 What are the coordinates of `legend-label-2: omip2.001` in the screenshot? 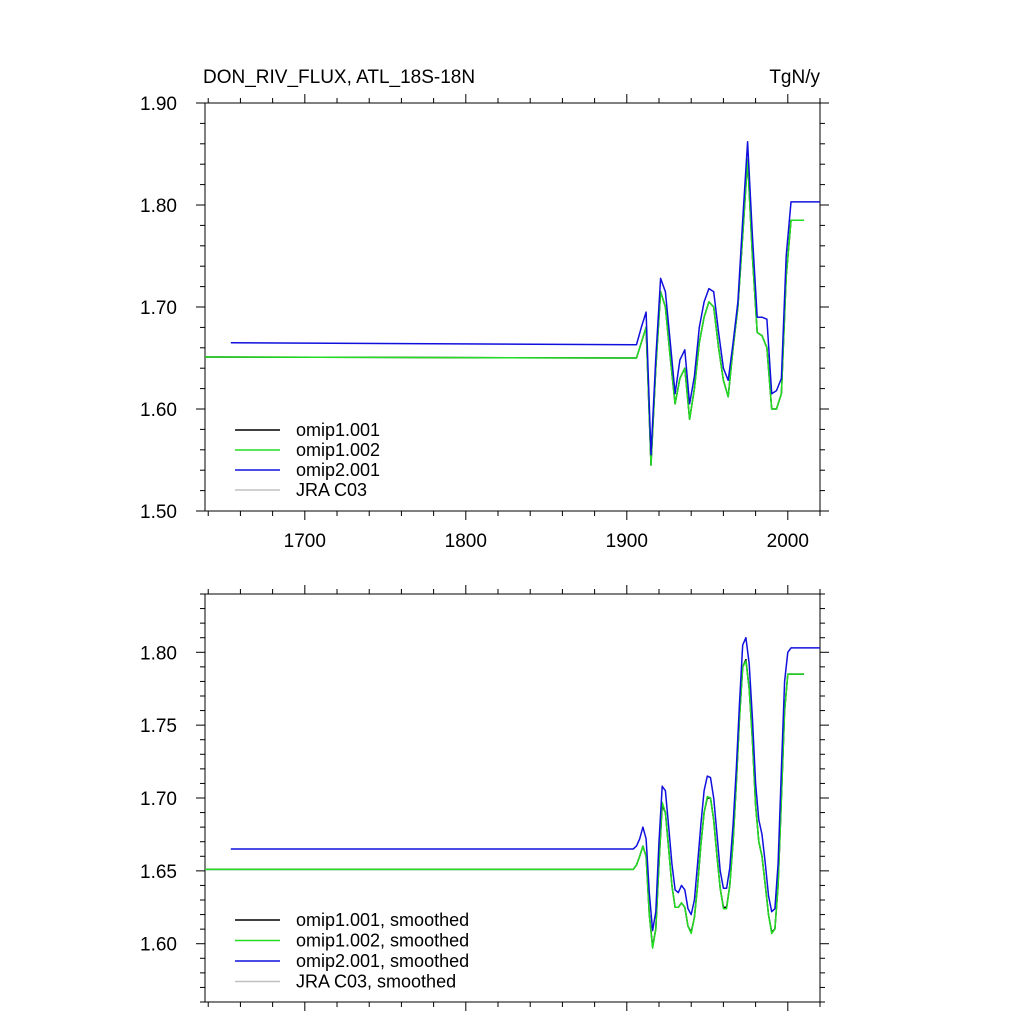 It's located at (338, 470).